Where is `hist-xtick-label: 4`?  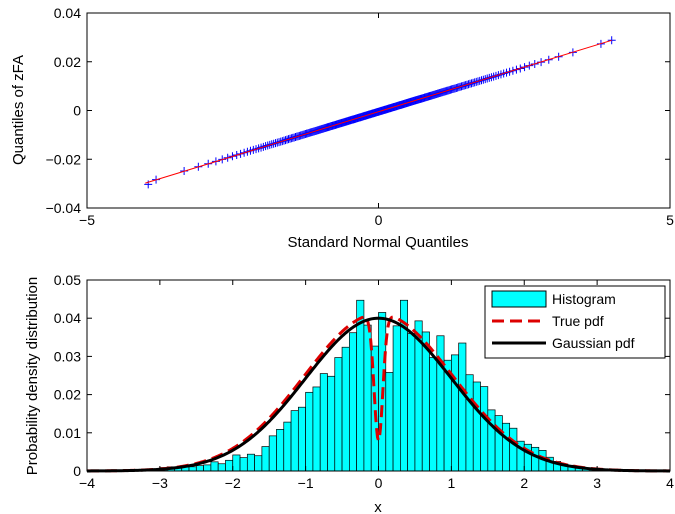
hist-xtick-label: 4 is located at coordinates (670, 483).